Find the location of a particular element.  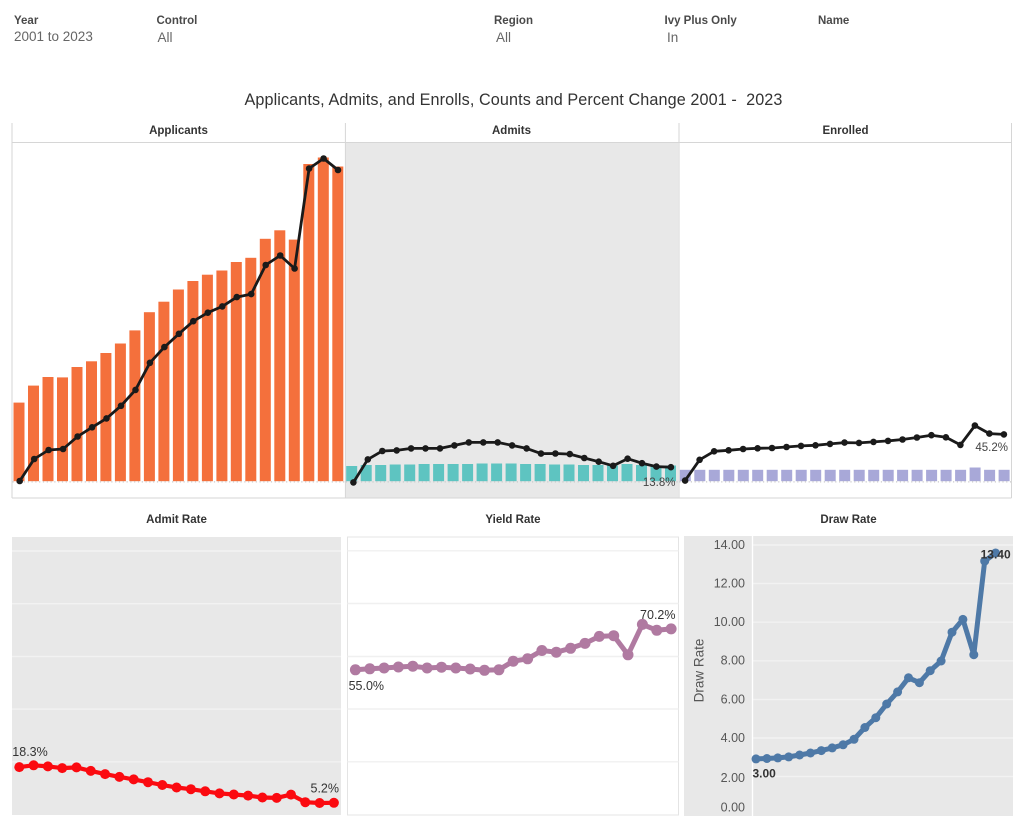

svg-text: 70.2% is located at coordinates (657, 615).